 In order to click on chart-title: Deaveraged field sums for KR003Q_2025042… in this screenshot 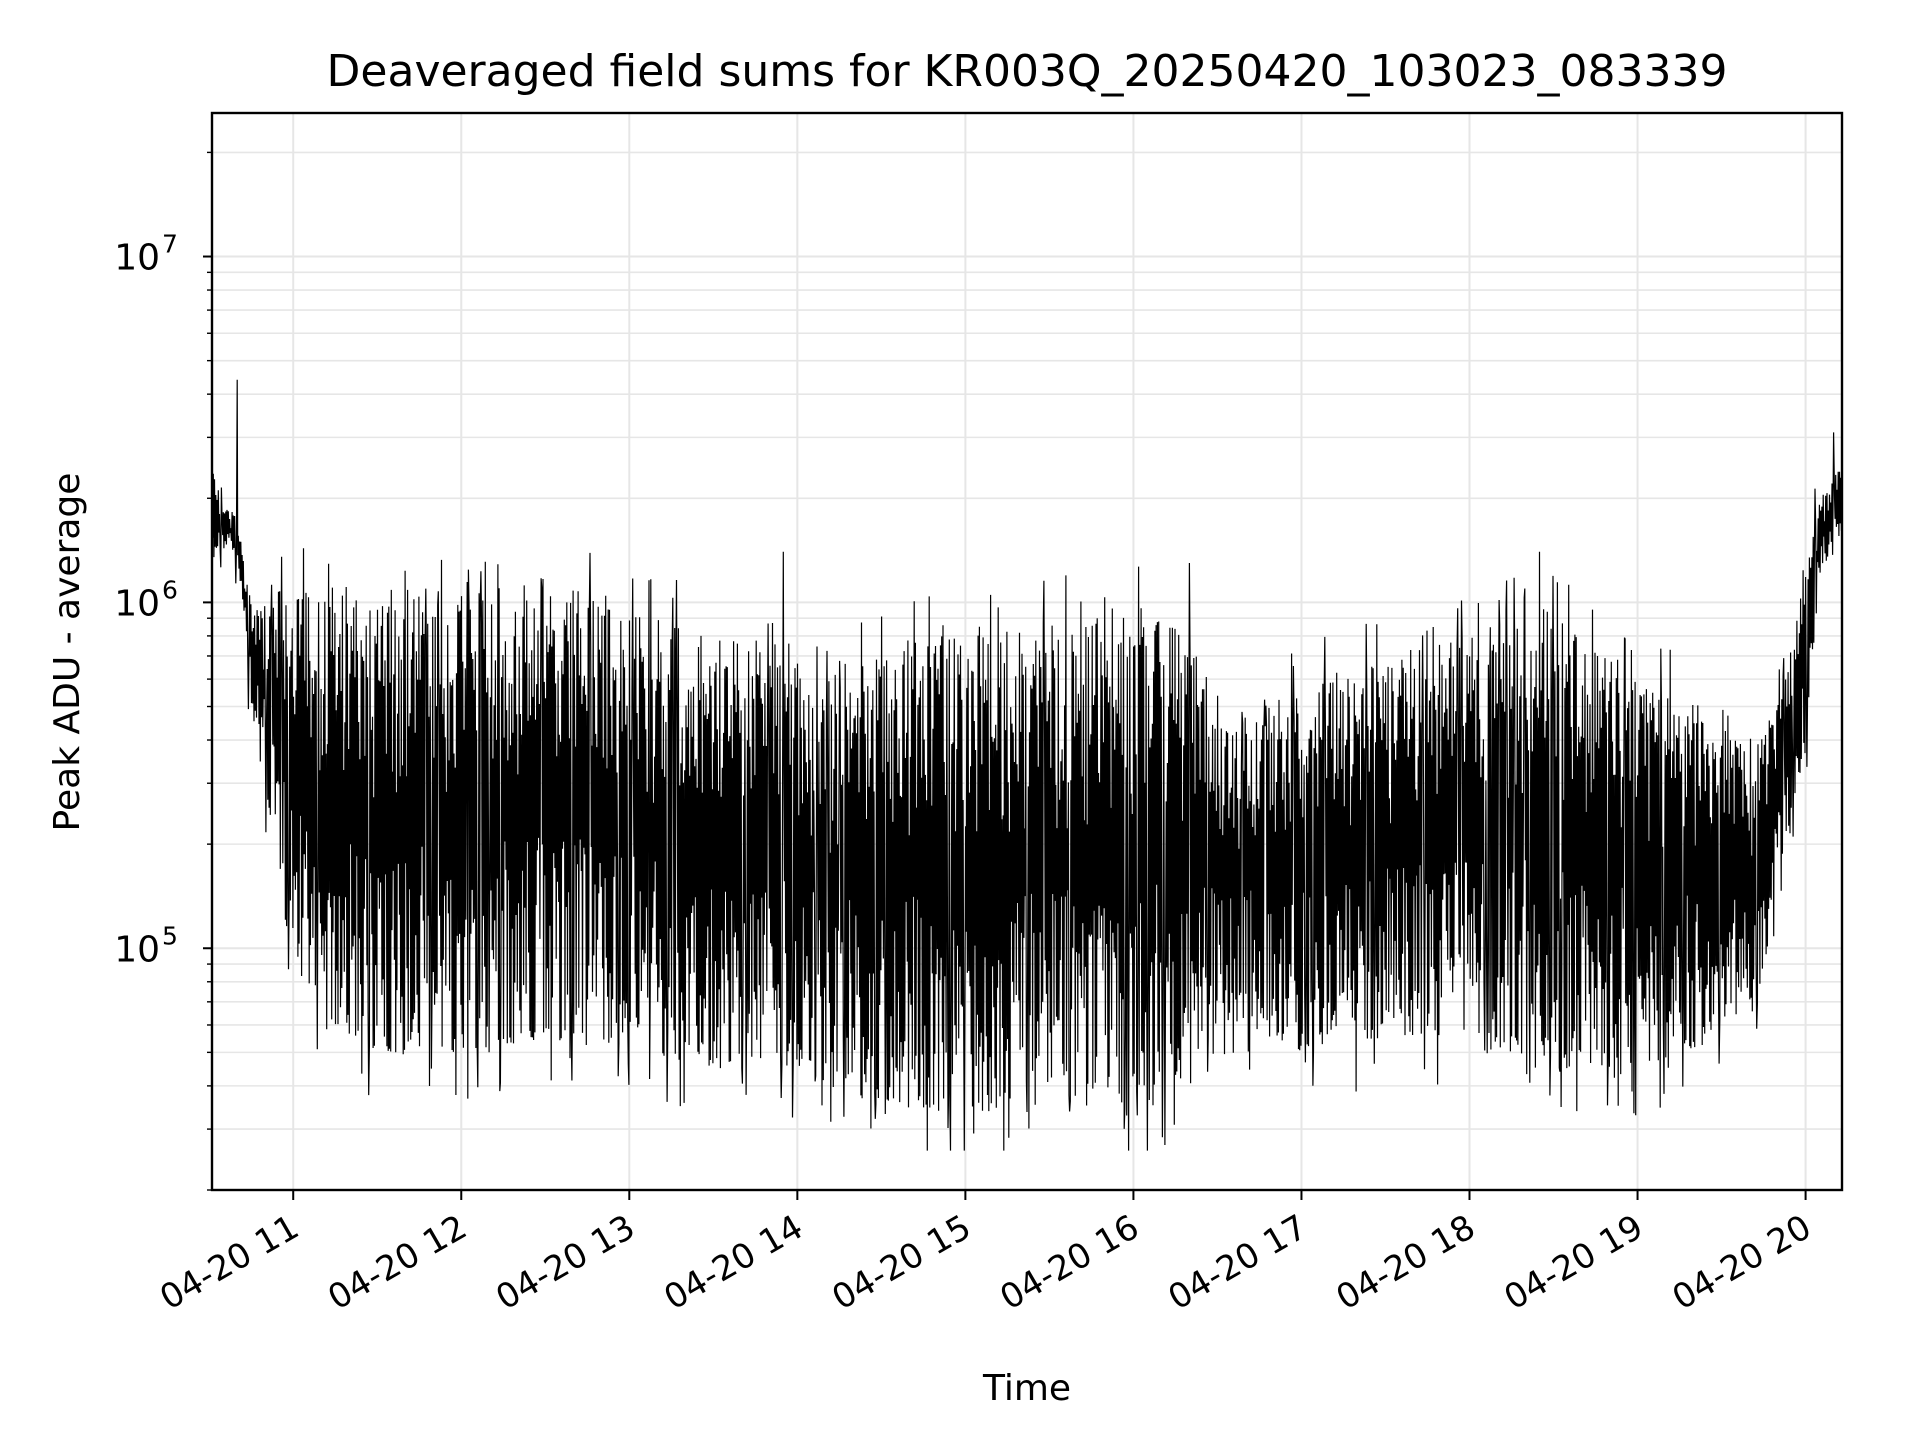, I will do `click(1027, 71)`.